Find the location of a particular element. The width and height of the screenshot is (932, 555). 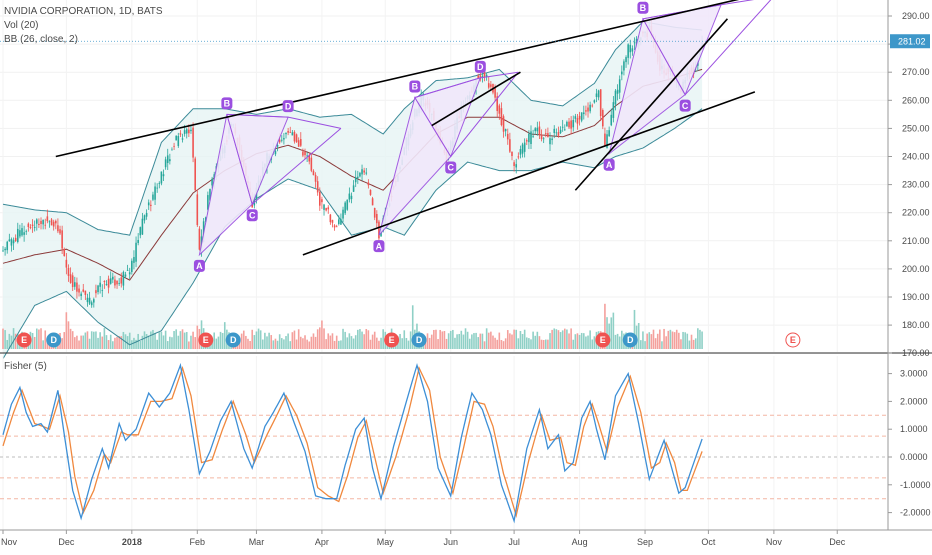

event-label: E is located at coordinates (206, 340).